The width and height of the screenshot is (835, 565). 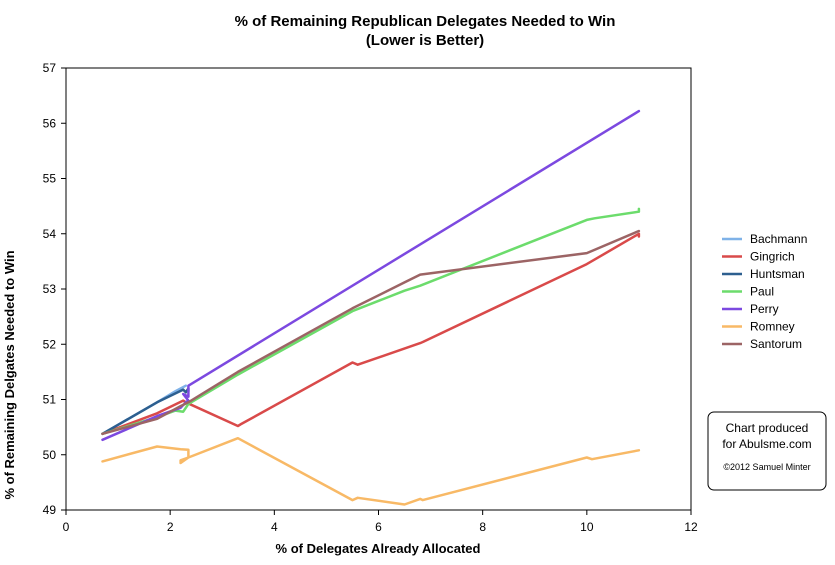 What do you see at coordinates (777, 274) in the screenshot?
I see `legend-label: Huntsman` at bounding box center [777, 274].